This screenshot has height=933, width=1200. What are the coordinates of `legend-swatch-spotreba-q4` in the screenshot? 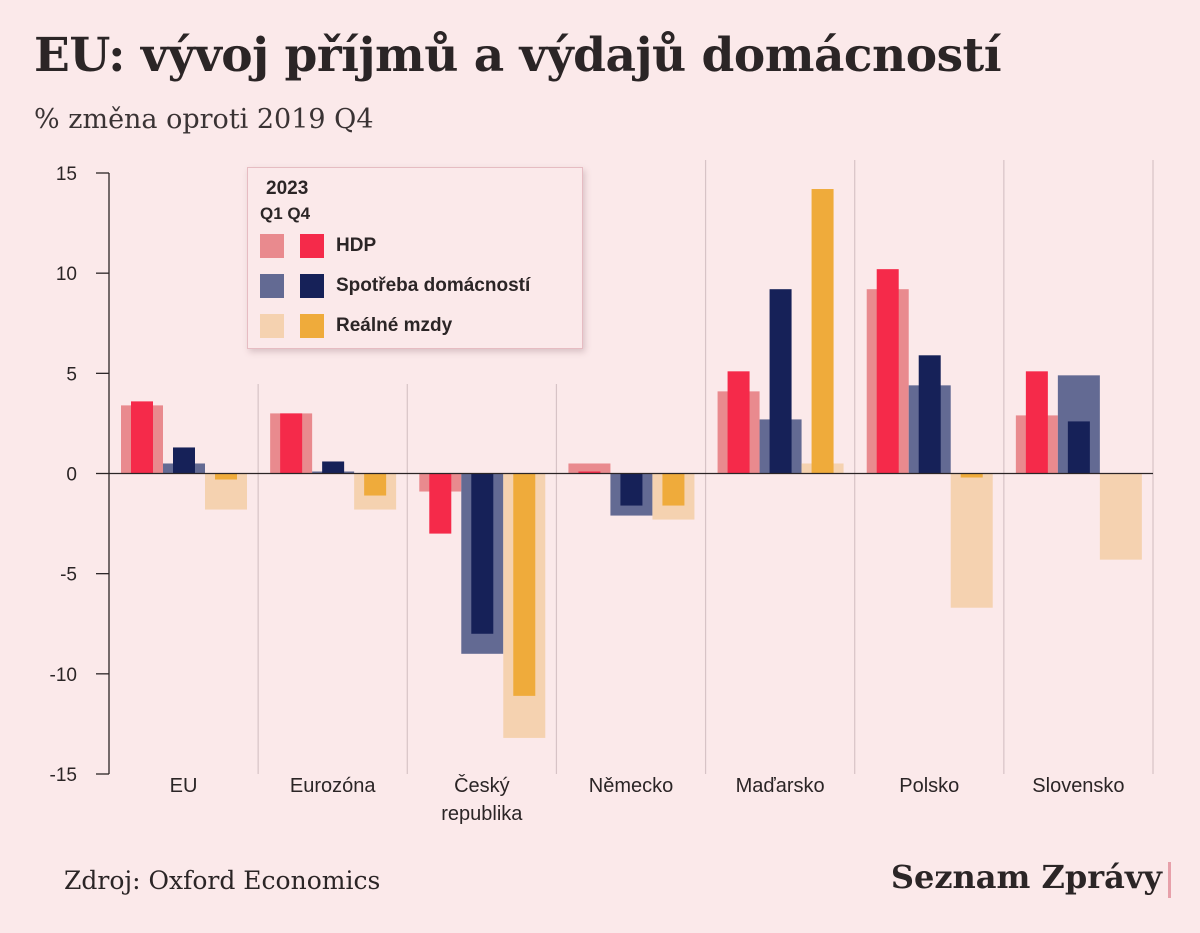 It's located at (312, 286).